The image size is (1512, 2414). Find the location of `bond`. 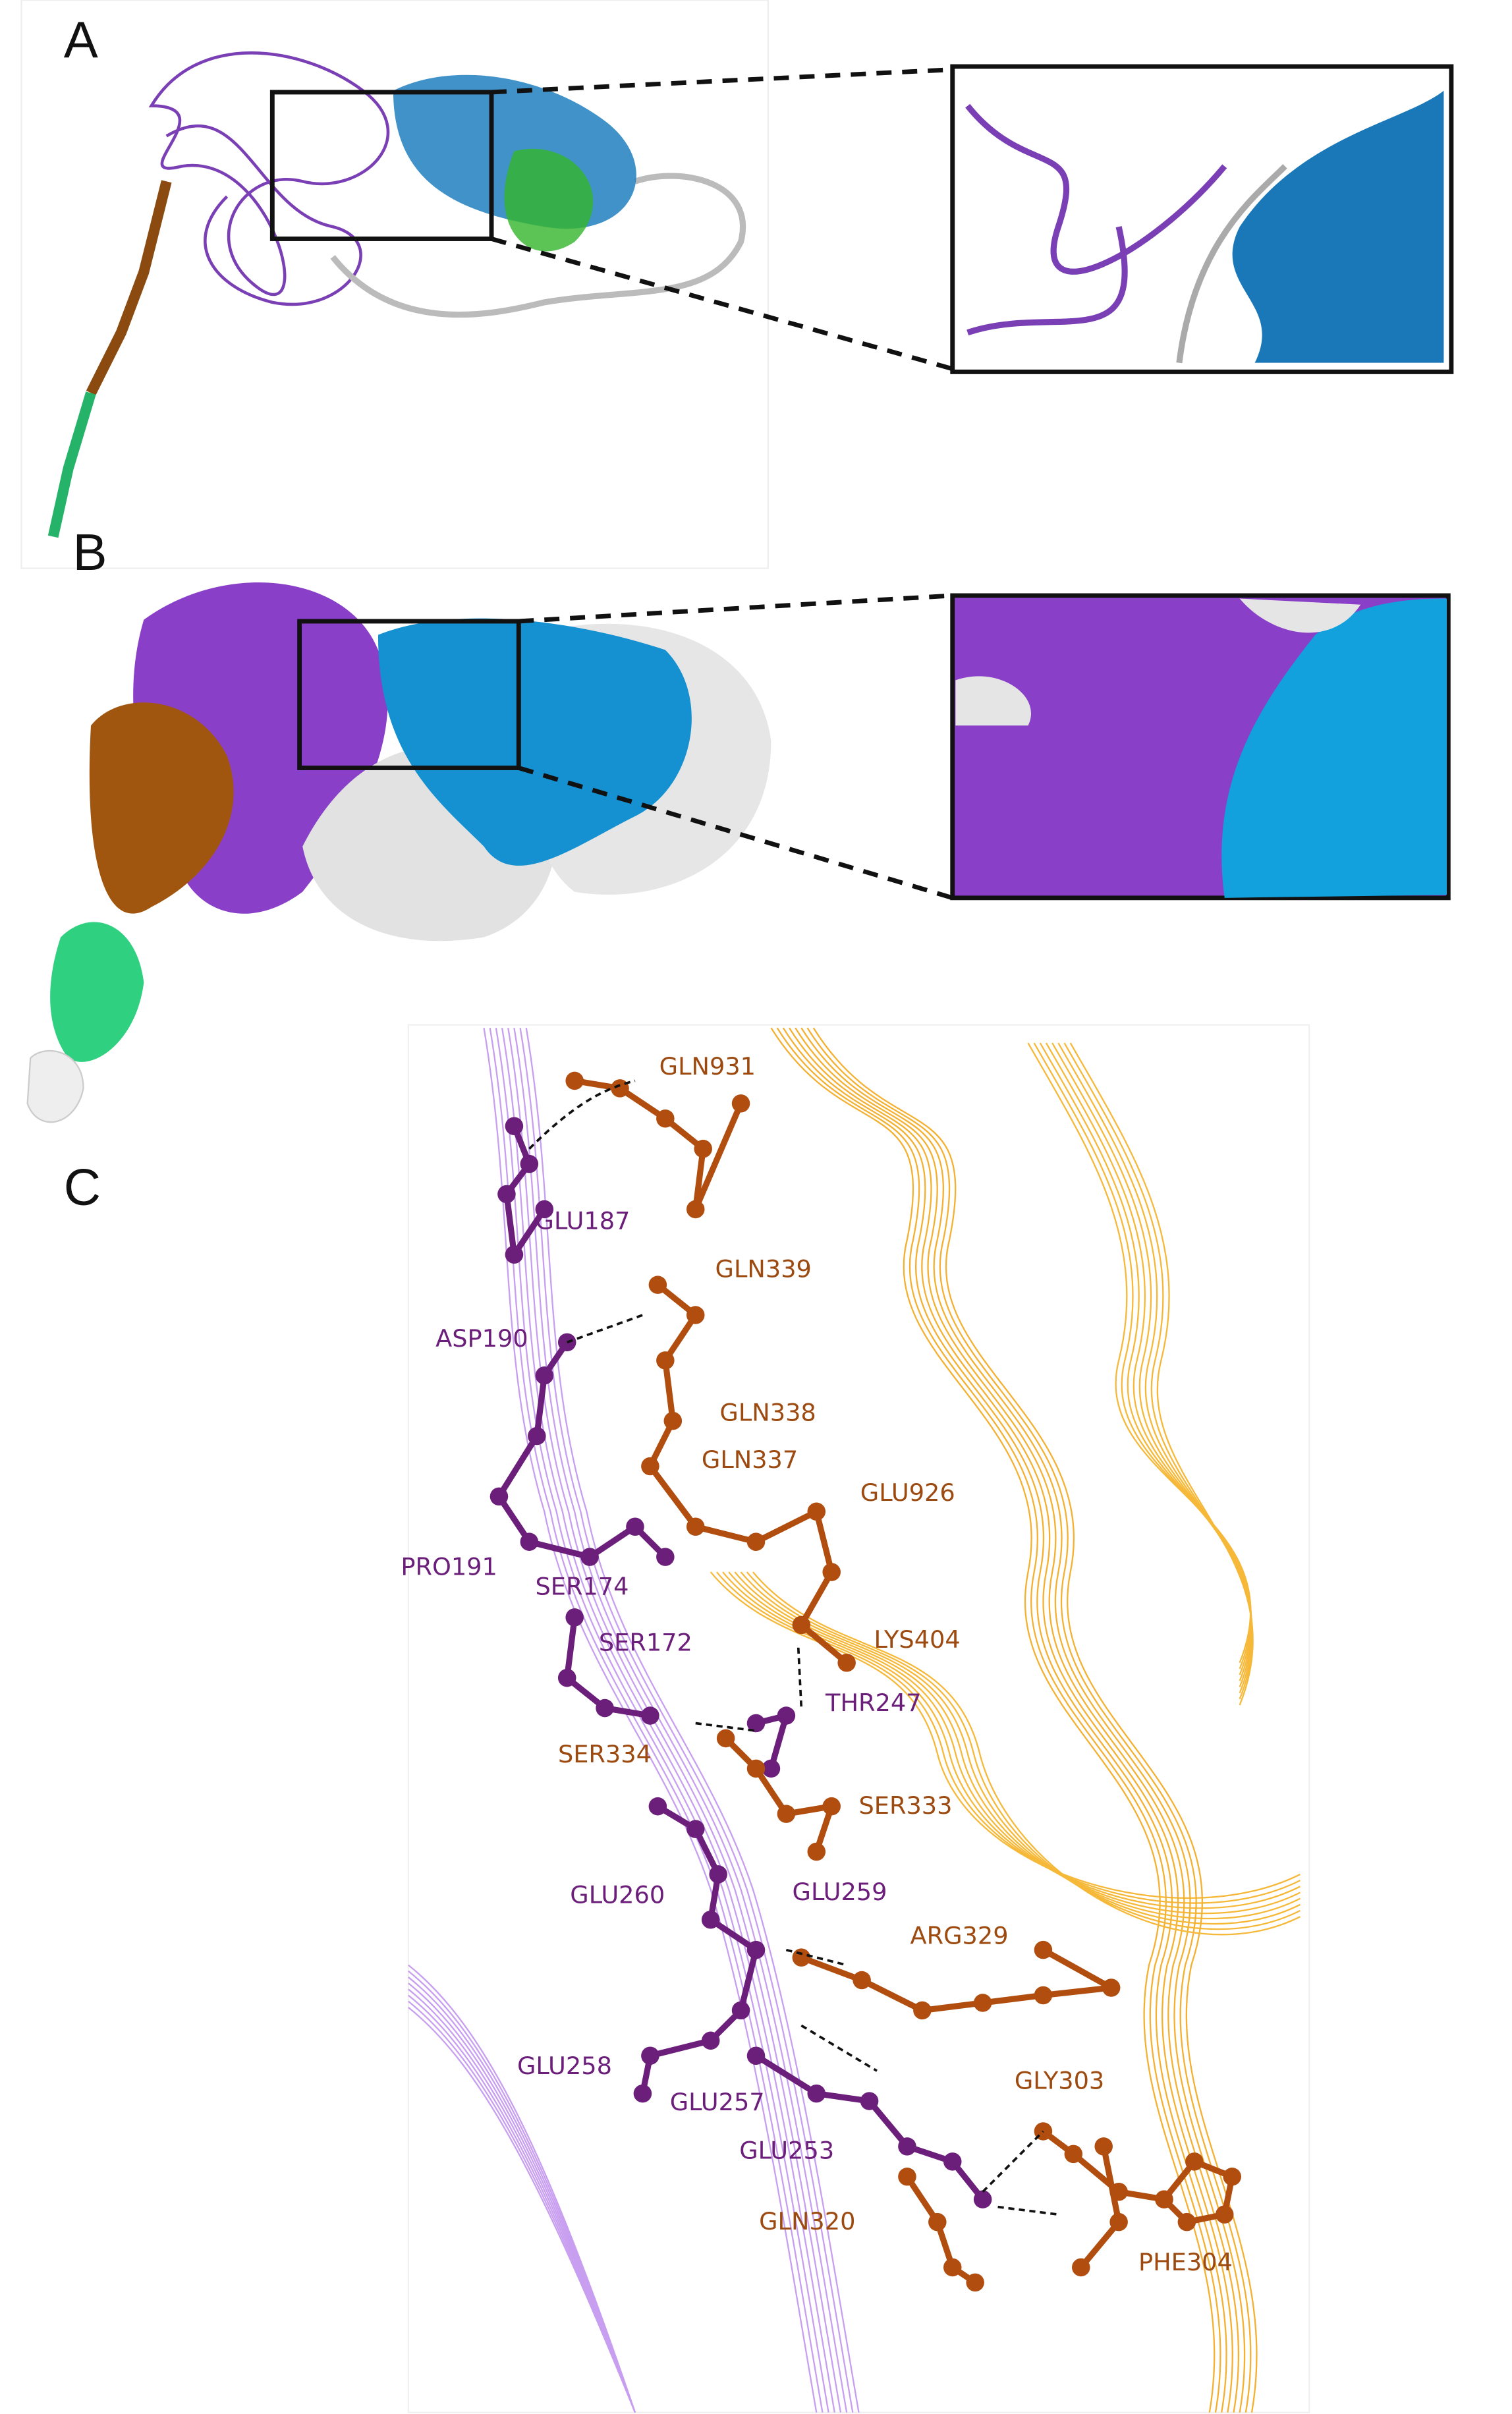

bond is located at coordinates (941, 2230).